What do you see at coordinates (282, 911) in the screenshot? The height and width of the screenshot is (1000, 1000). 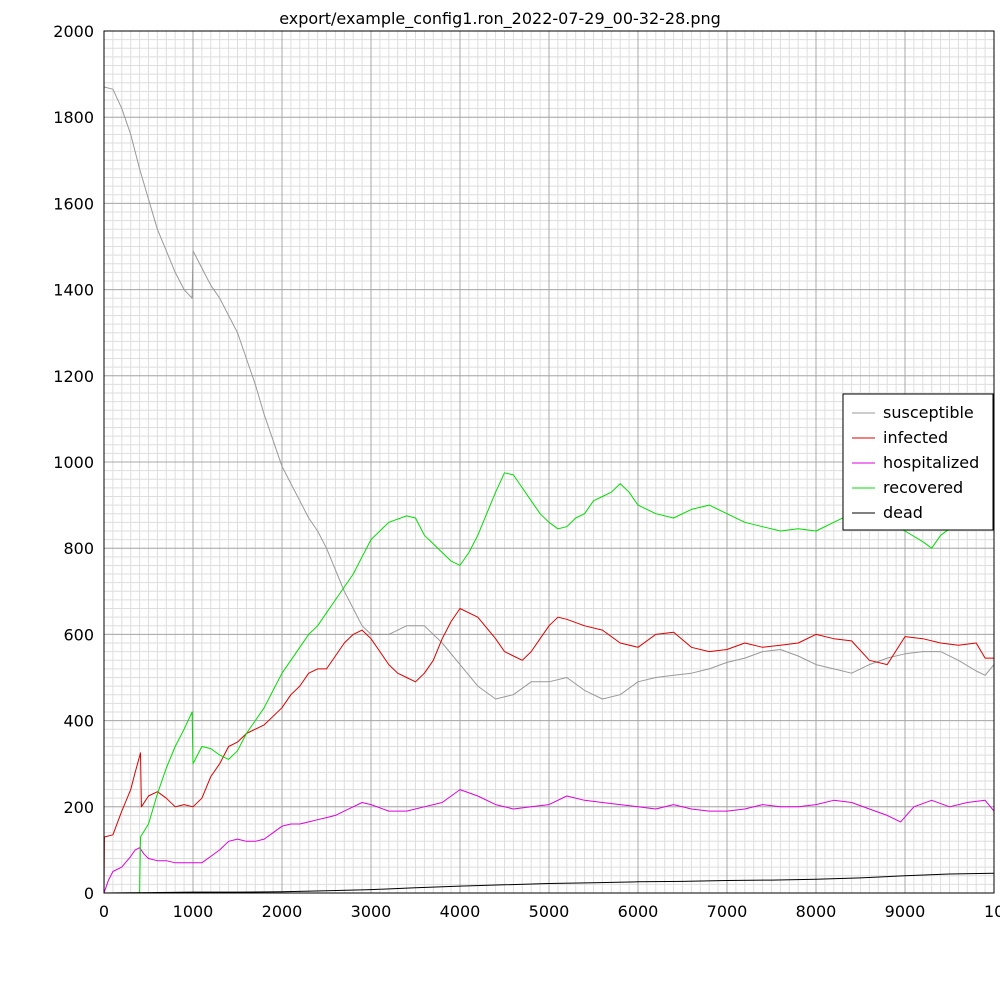 I see `x-tick-label: 2000` at bounding box center [282, 911].